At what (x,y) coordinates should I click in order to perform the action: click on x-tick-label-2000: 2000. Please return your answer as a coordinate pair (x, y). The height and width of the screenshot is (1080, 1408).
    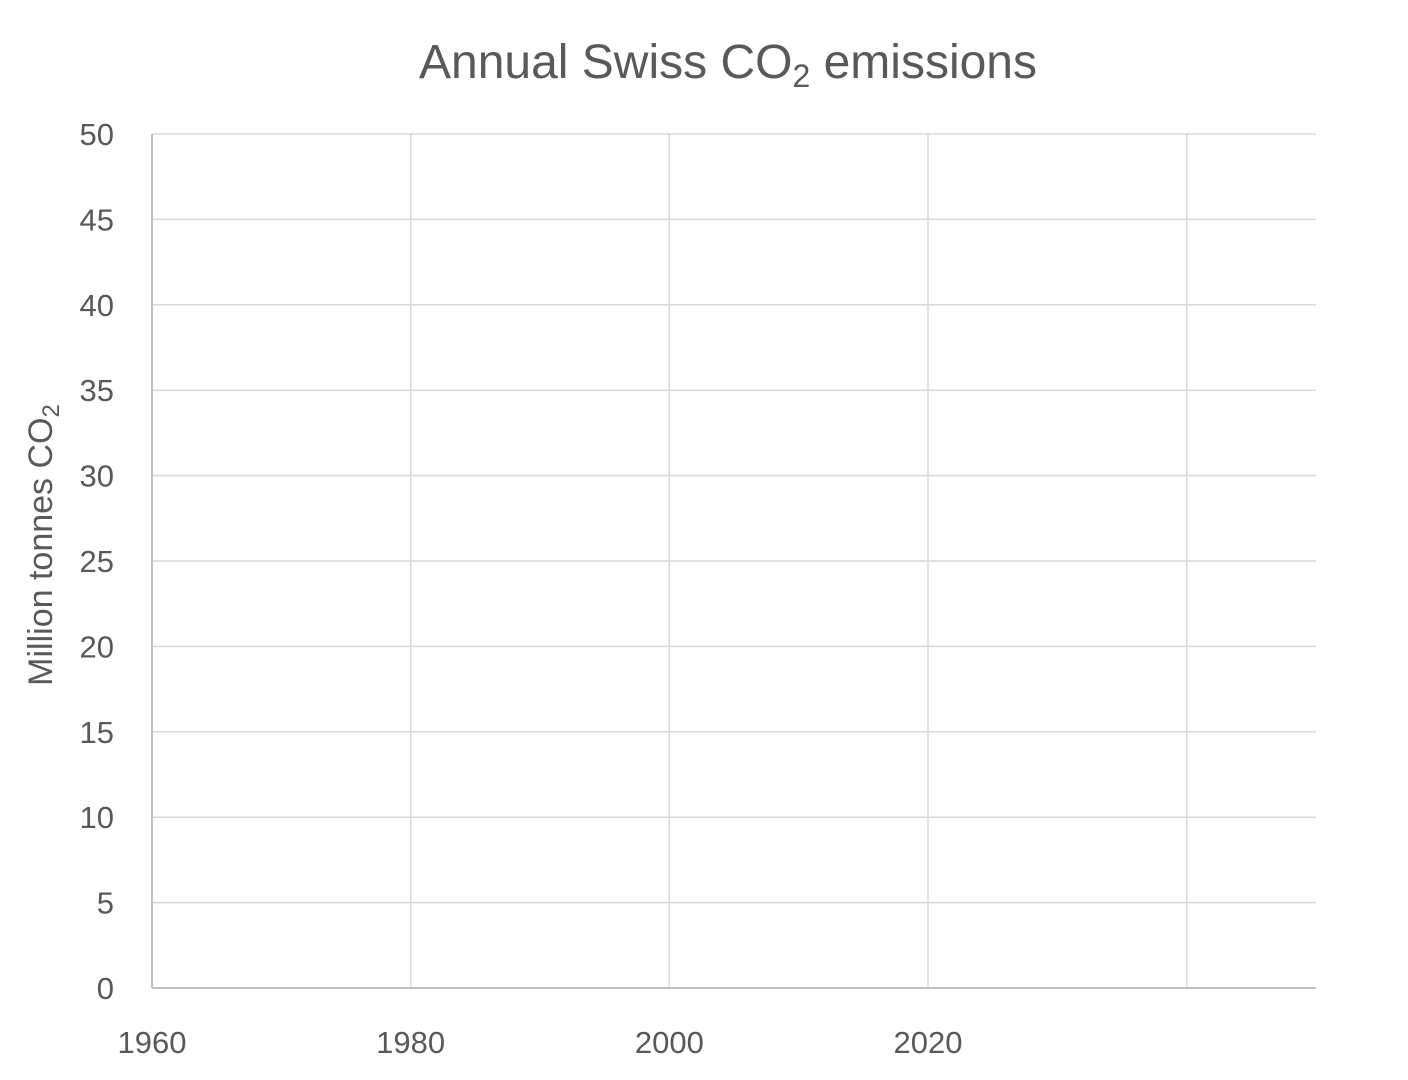
    Looking at the image, I should click on (669, 1042).